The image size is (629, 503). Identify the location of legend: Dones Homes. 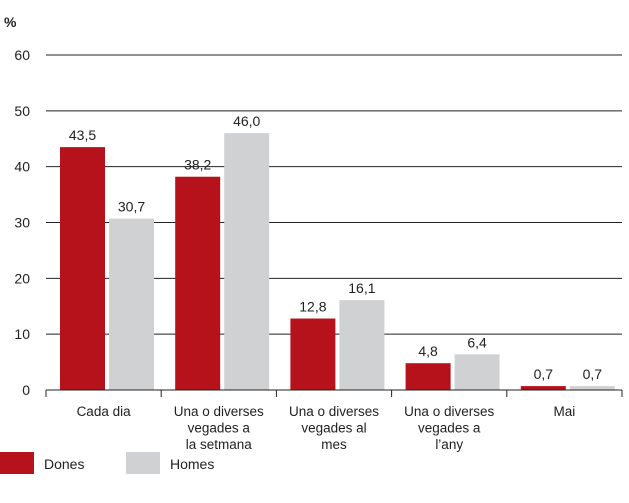
(107, 463).